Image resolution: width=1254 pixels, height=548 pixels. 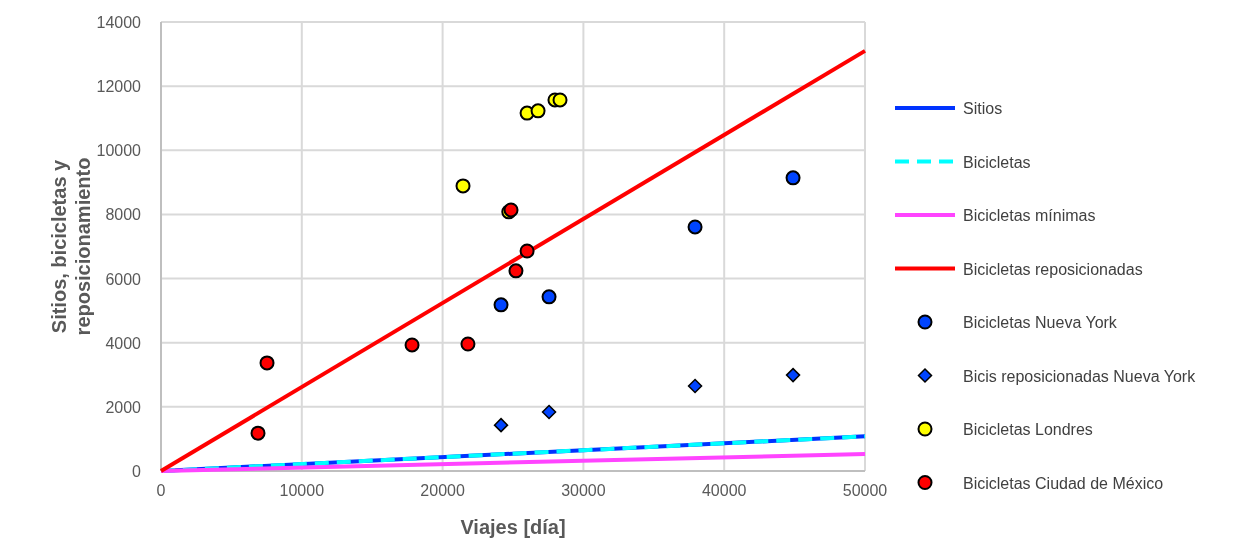 What do you see at coordinates (1029, 215) in the screenshot?
I see `legend-label: Bicicletas mínimas` at bounding box center [1029, 215].